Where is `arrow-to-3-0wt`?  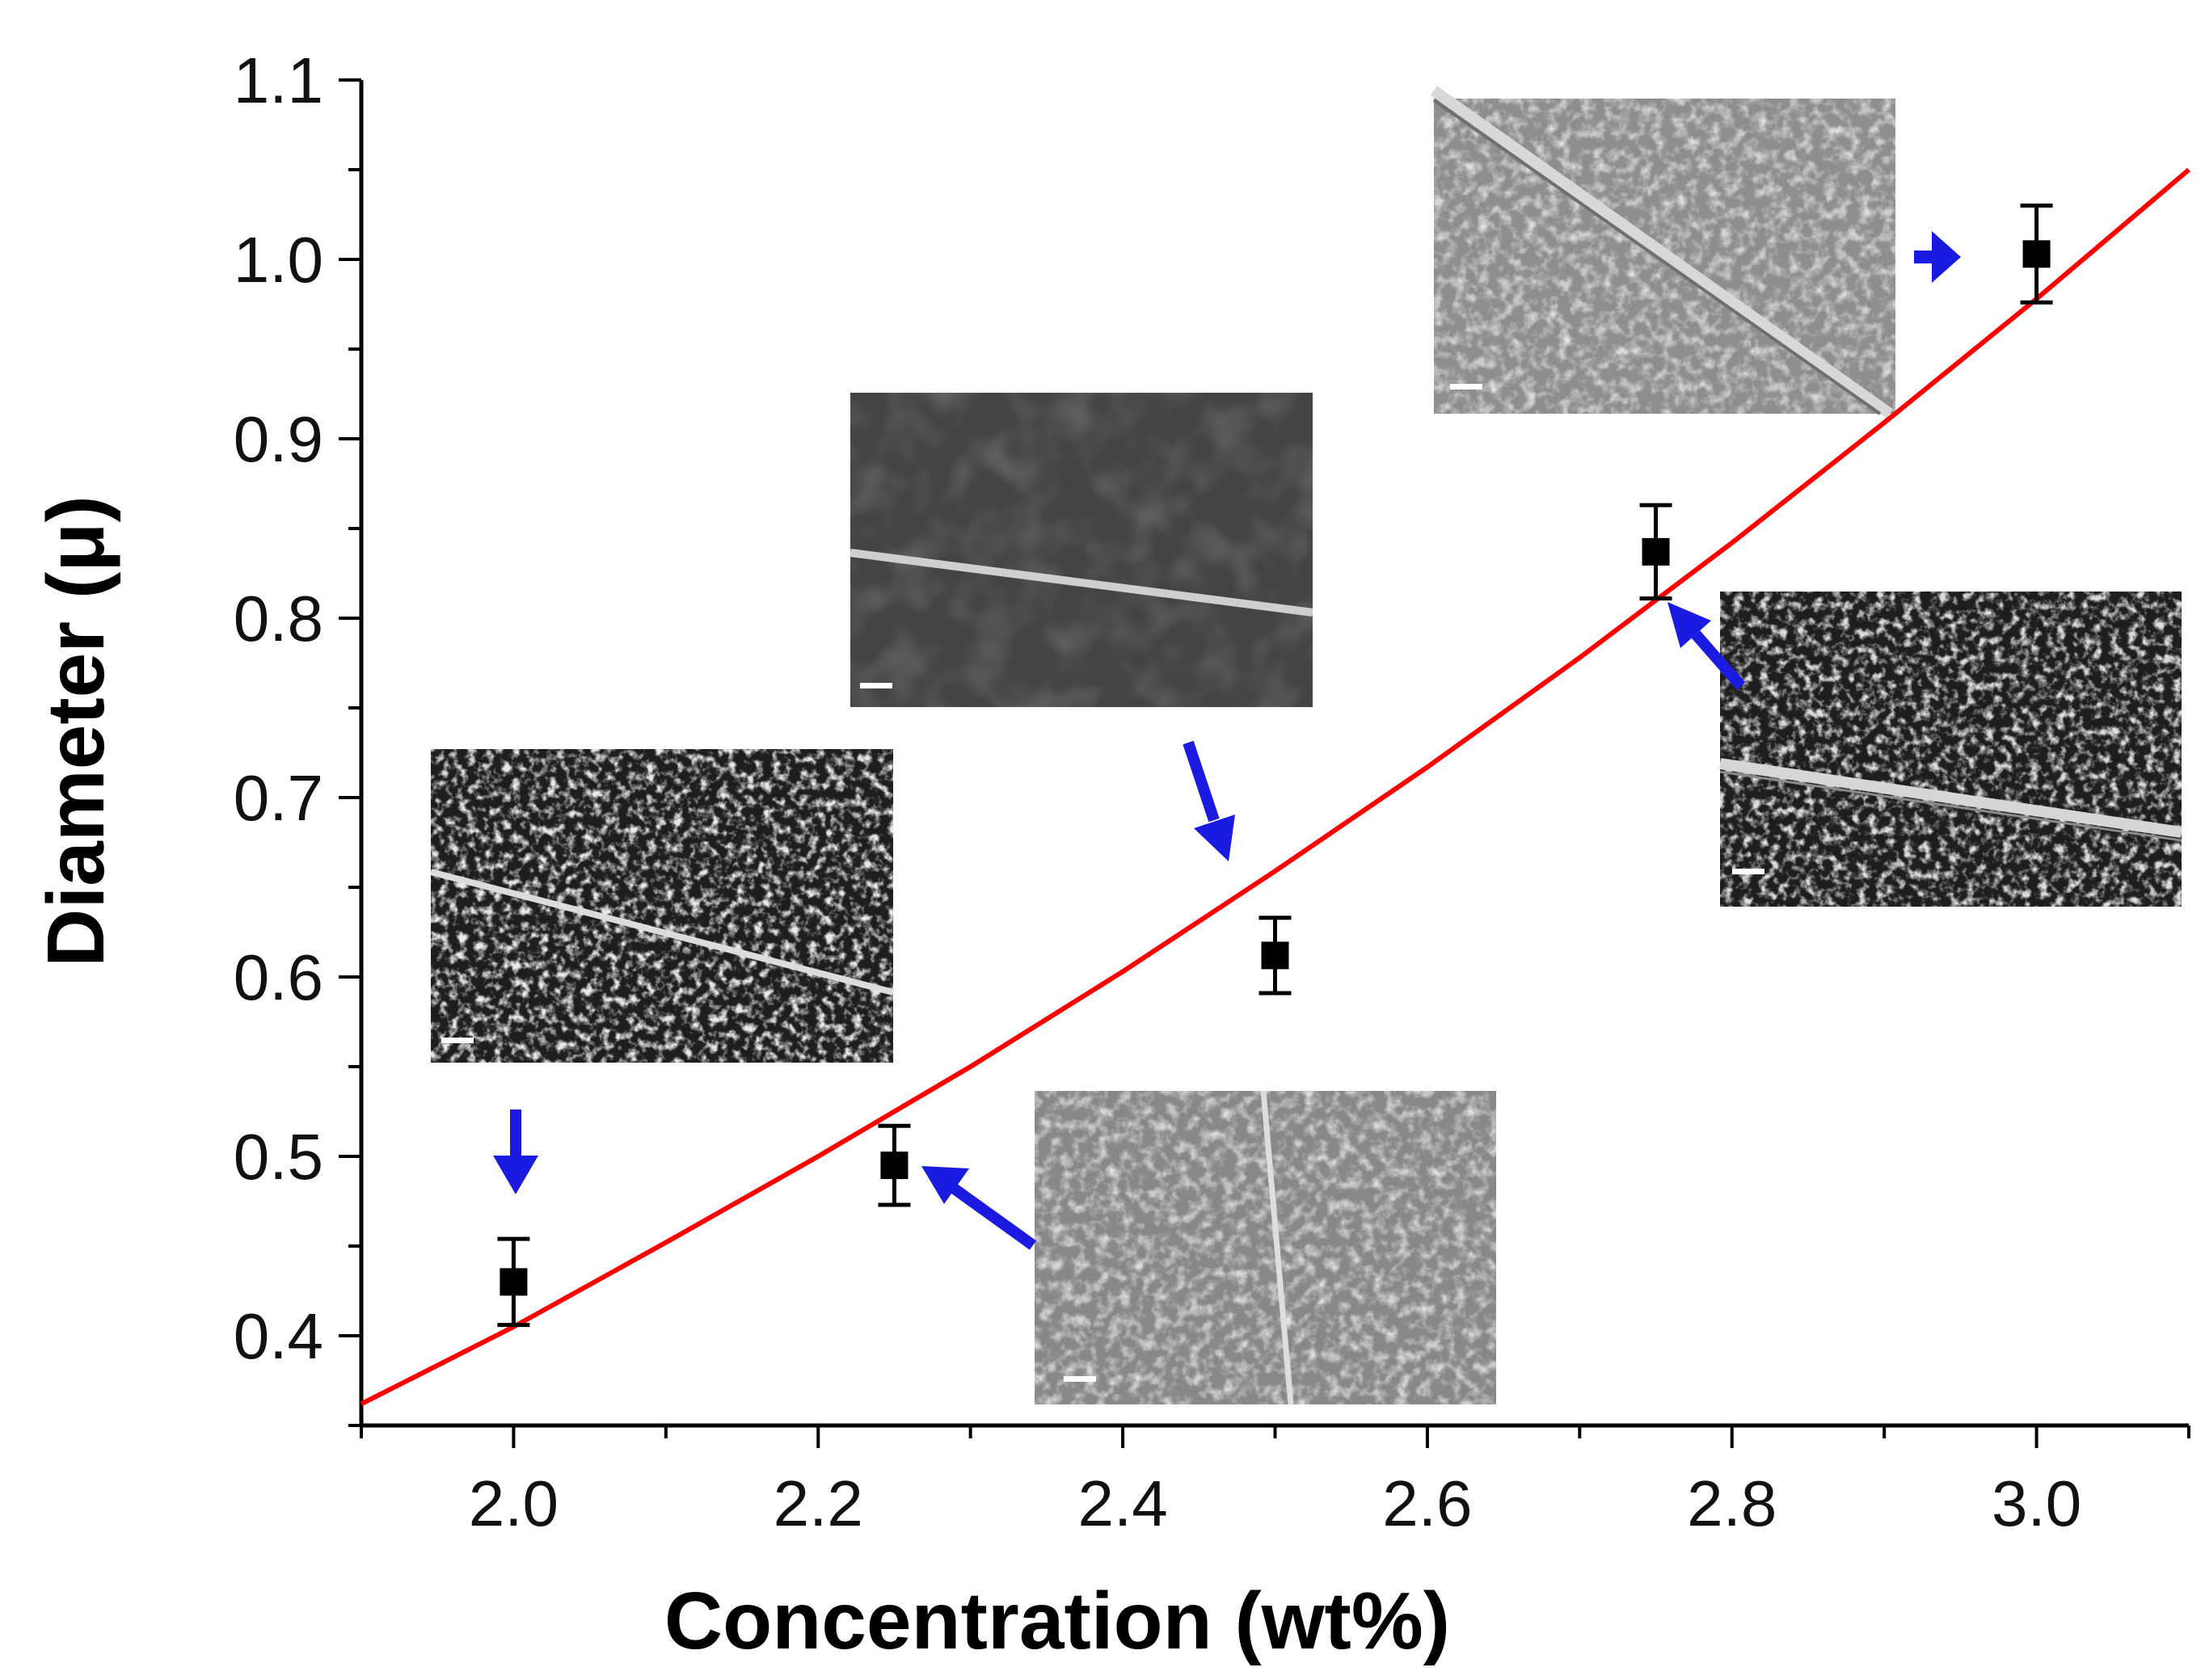 arrow-to-3-0wt is located at coordinates (1937, 257).